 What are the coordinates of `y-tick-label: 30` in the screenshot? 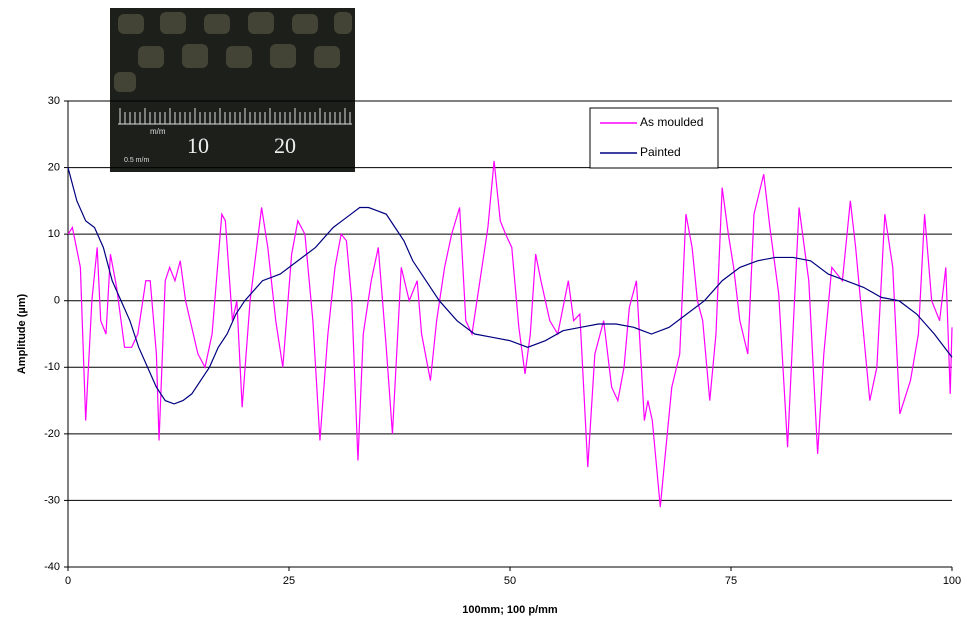 It's located at (54, 101).